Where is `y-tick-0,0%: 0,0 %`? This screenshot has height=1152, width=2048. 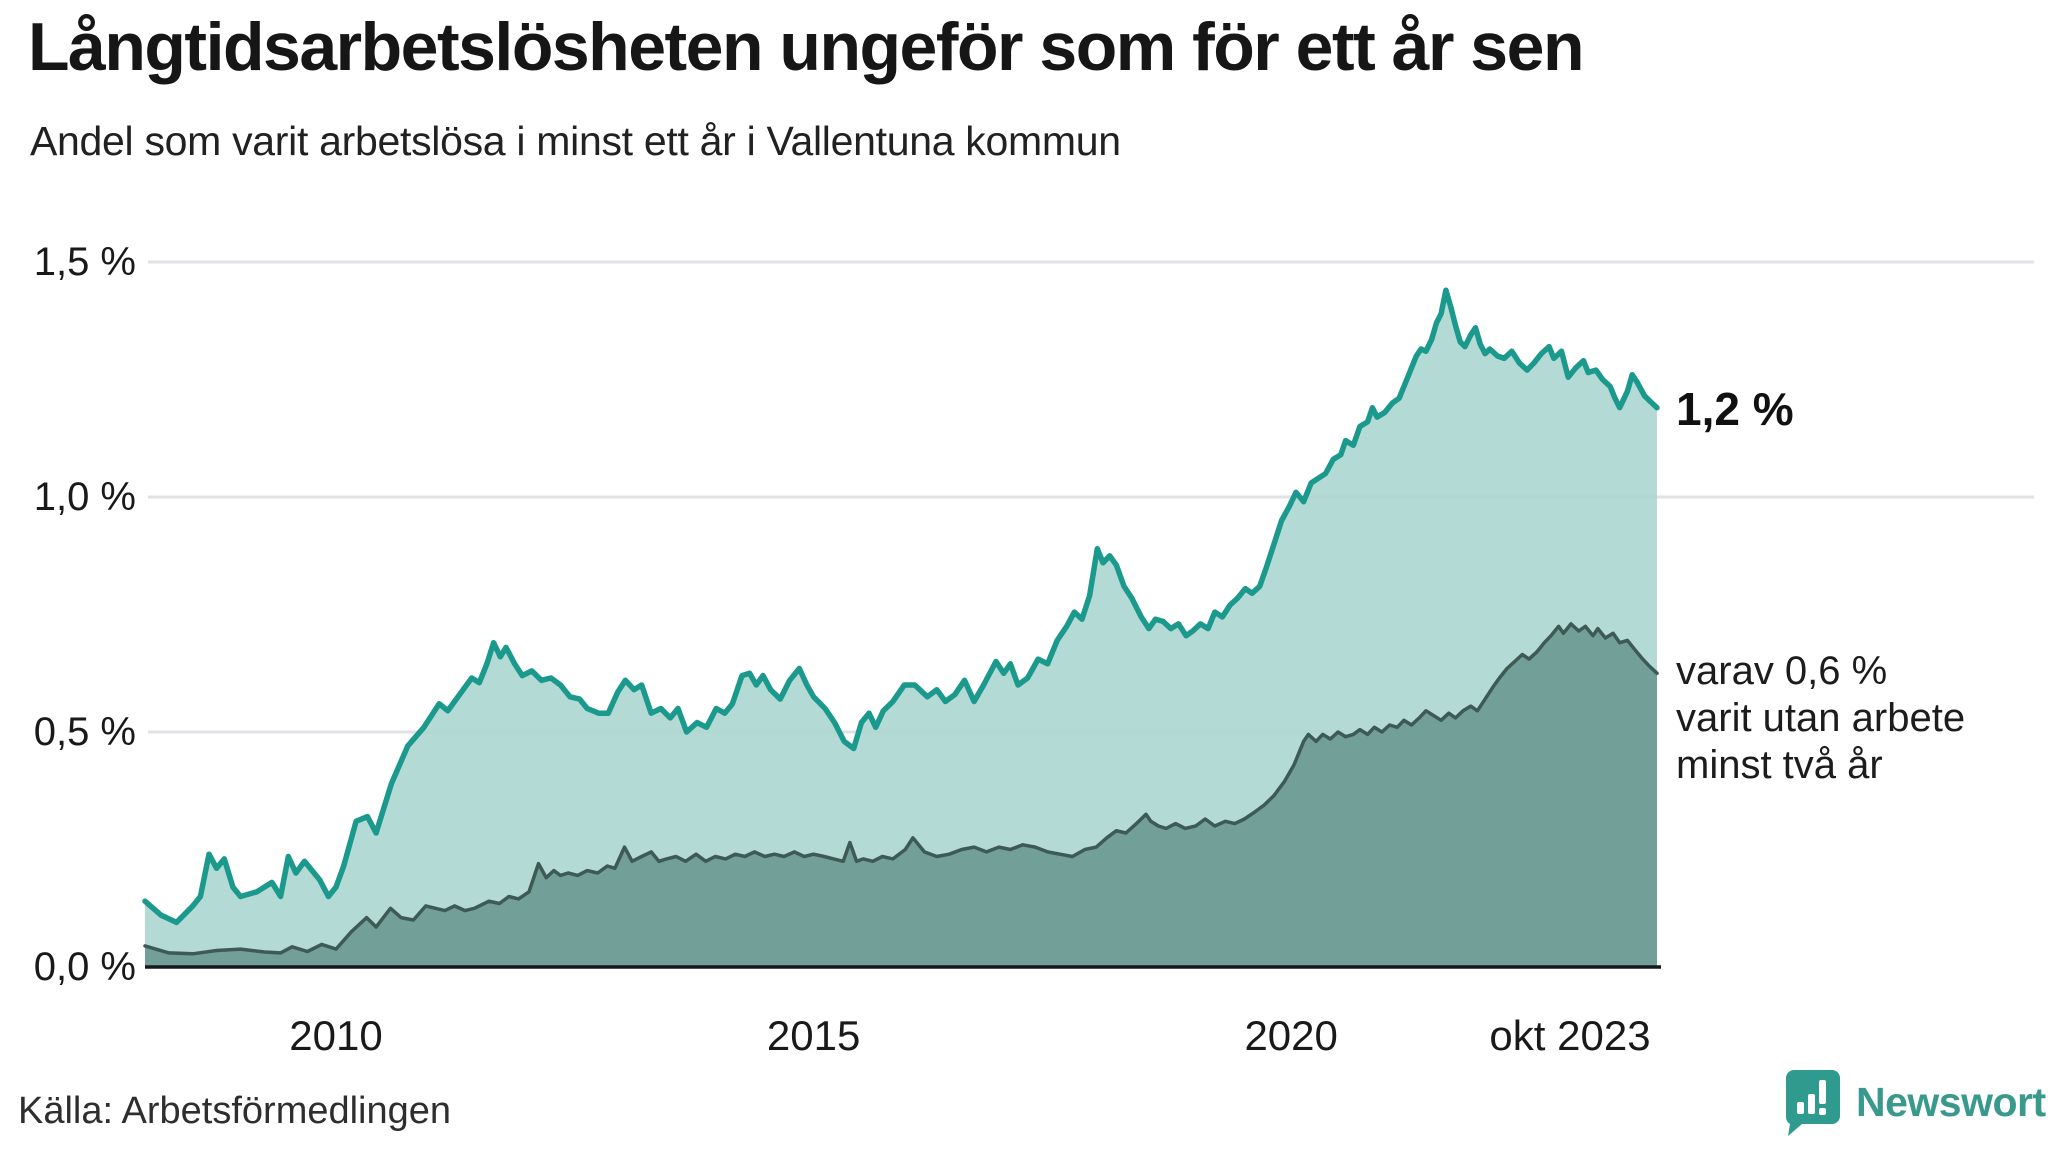 y-tick-0,0%: 0,0 % is located at coordinates (84, 967).